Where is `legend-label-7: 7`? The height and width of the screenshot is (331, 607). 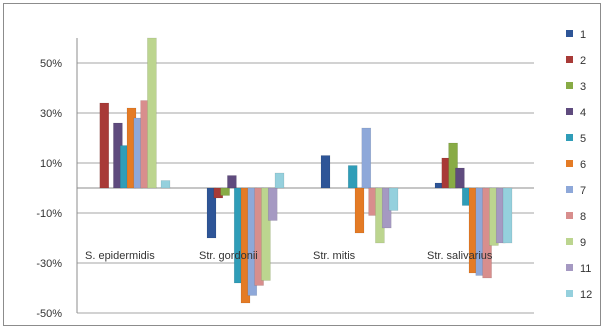 legend-label-7: 7 is located at coordinates (583, 191).